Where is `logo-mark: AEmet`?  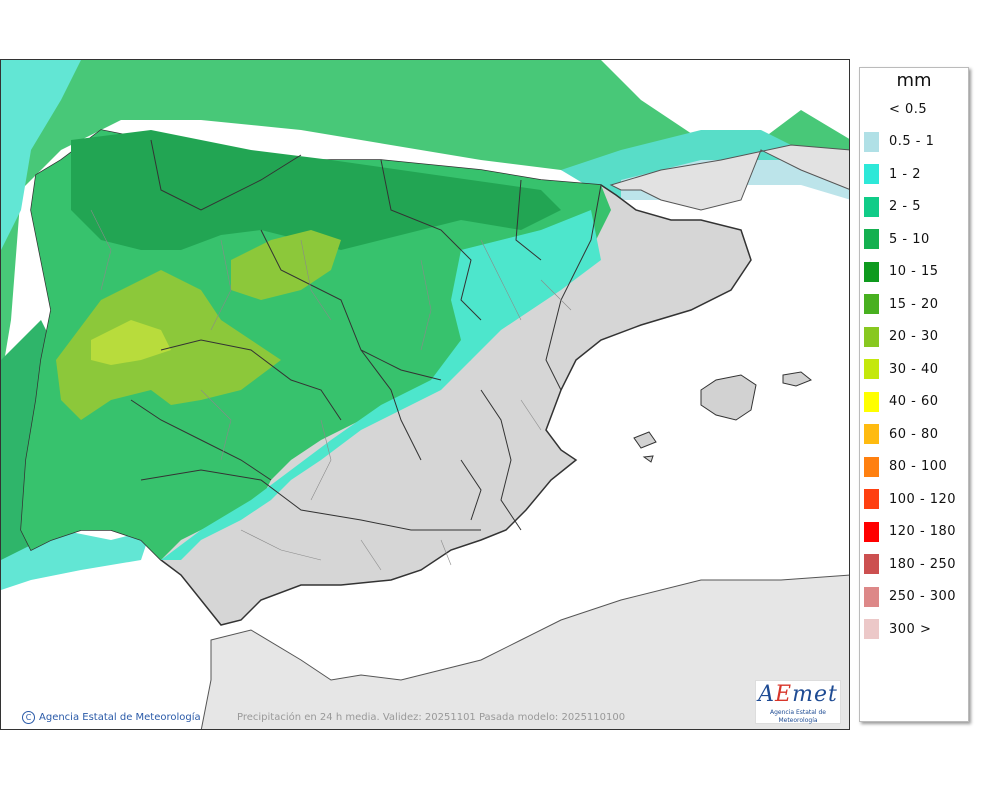 logo-mark: AEmet is located at coordinates (798, 694).